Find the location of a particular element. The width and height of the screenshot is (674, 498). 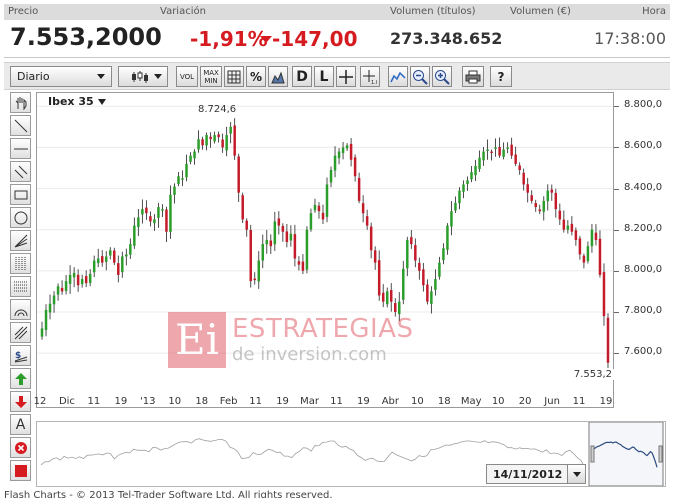

ellipse-tool is located at coordinates (20, 217).